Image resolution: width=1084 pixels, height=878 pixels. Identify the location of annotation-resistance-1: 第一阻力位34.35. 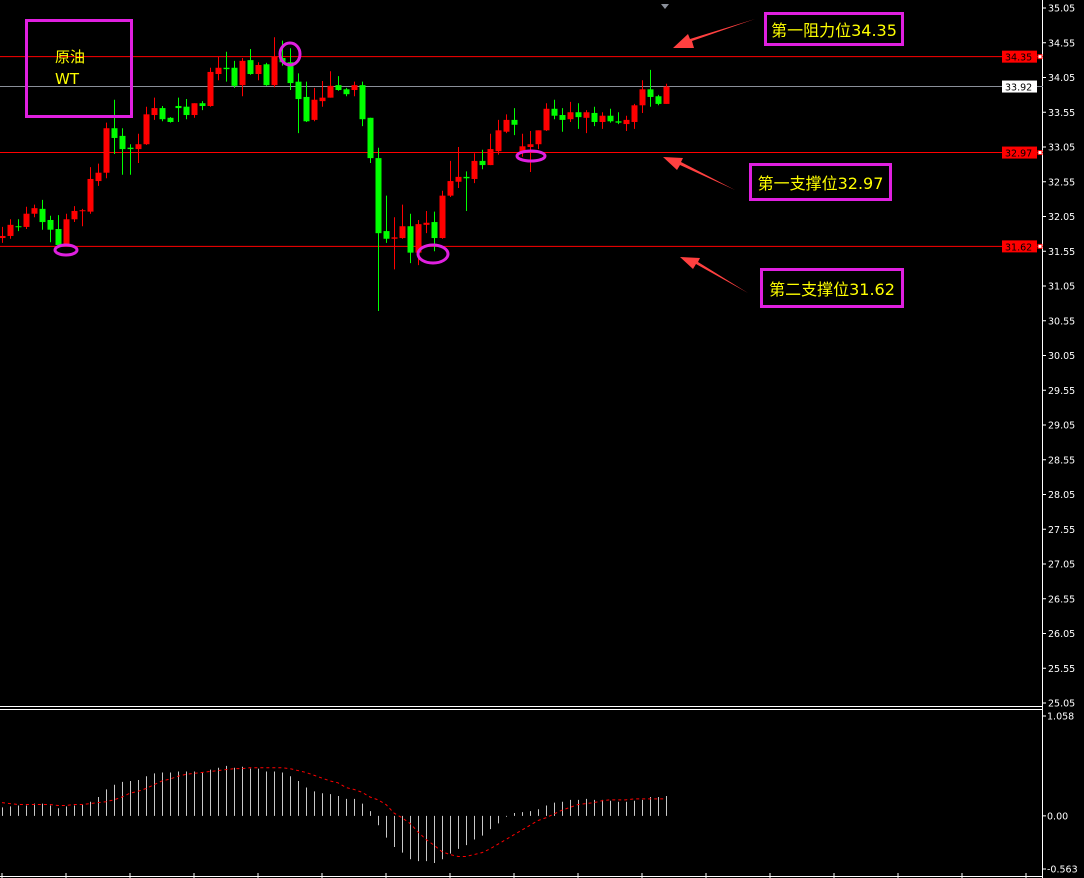
(834, 29).